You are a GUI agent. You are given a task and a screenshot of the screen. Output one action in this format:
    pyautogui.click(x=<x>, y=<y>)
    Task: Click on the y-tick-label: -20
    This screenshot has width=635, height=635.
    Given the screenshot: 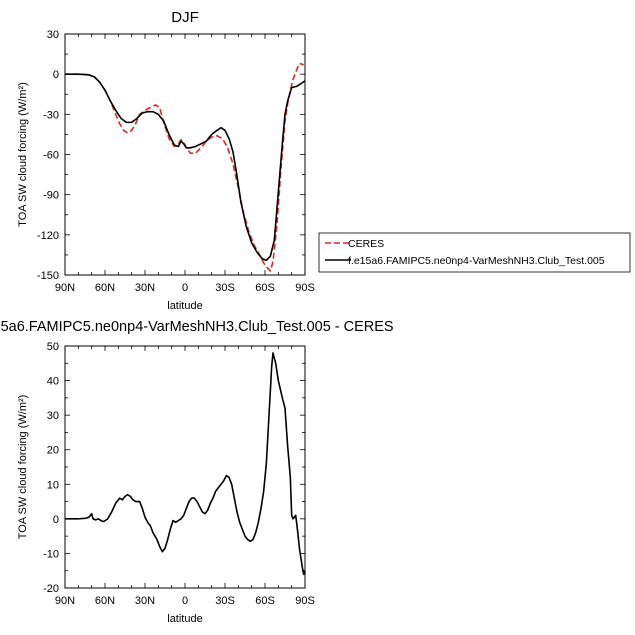 What is the action you would take?
    pyautogui.click(x=51, y=589)
    